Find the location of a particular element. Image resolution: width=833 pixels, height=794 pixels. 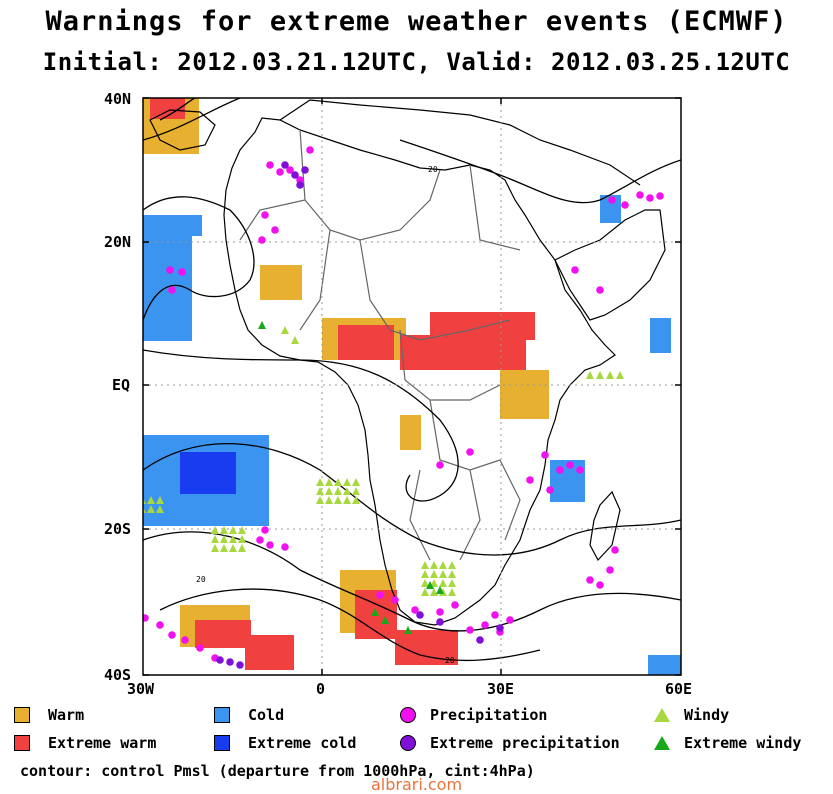

lon-label-30w: 30W is located at coordinates (141, 689).